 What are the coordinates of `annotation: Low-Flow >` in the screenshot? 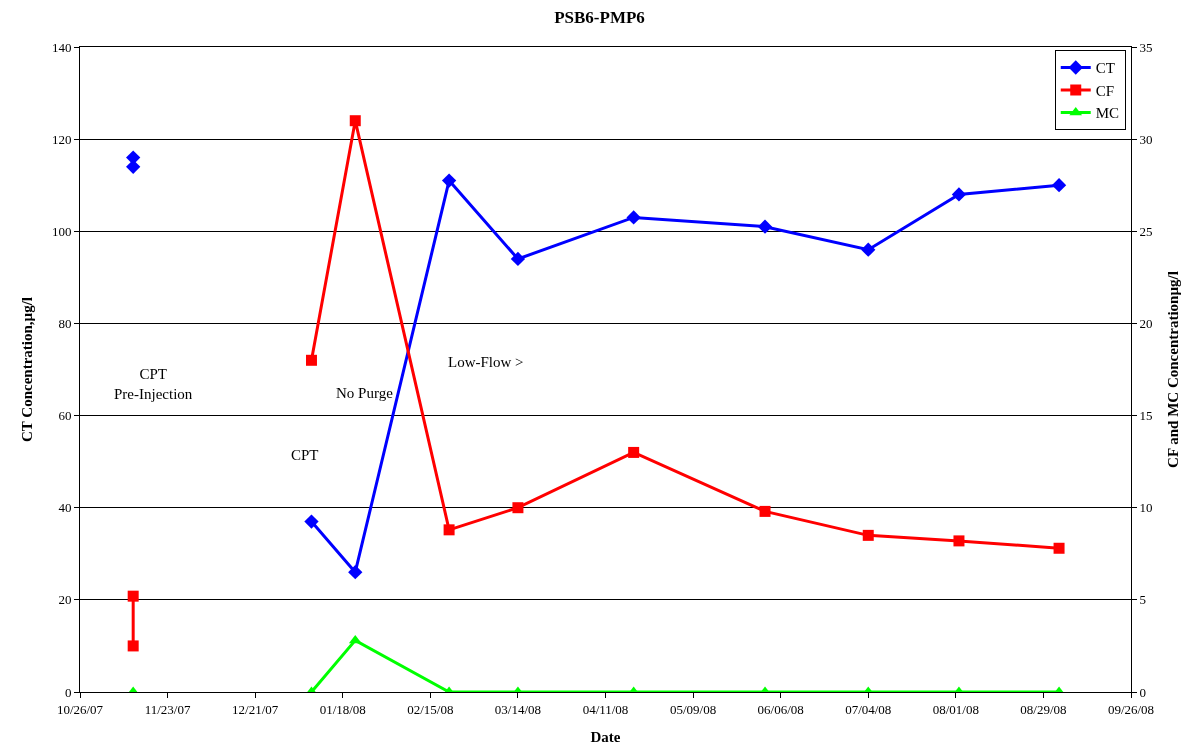 It's located at (486, 362).